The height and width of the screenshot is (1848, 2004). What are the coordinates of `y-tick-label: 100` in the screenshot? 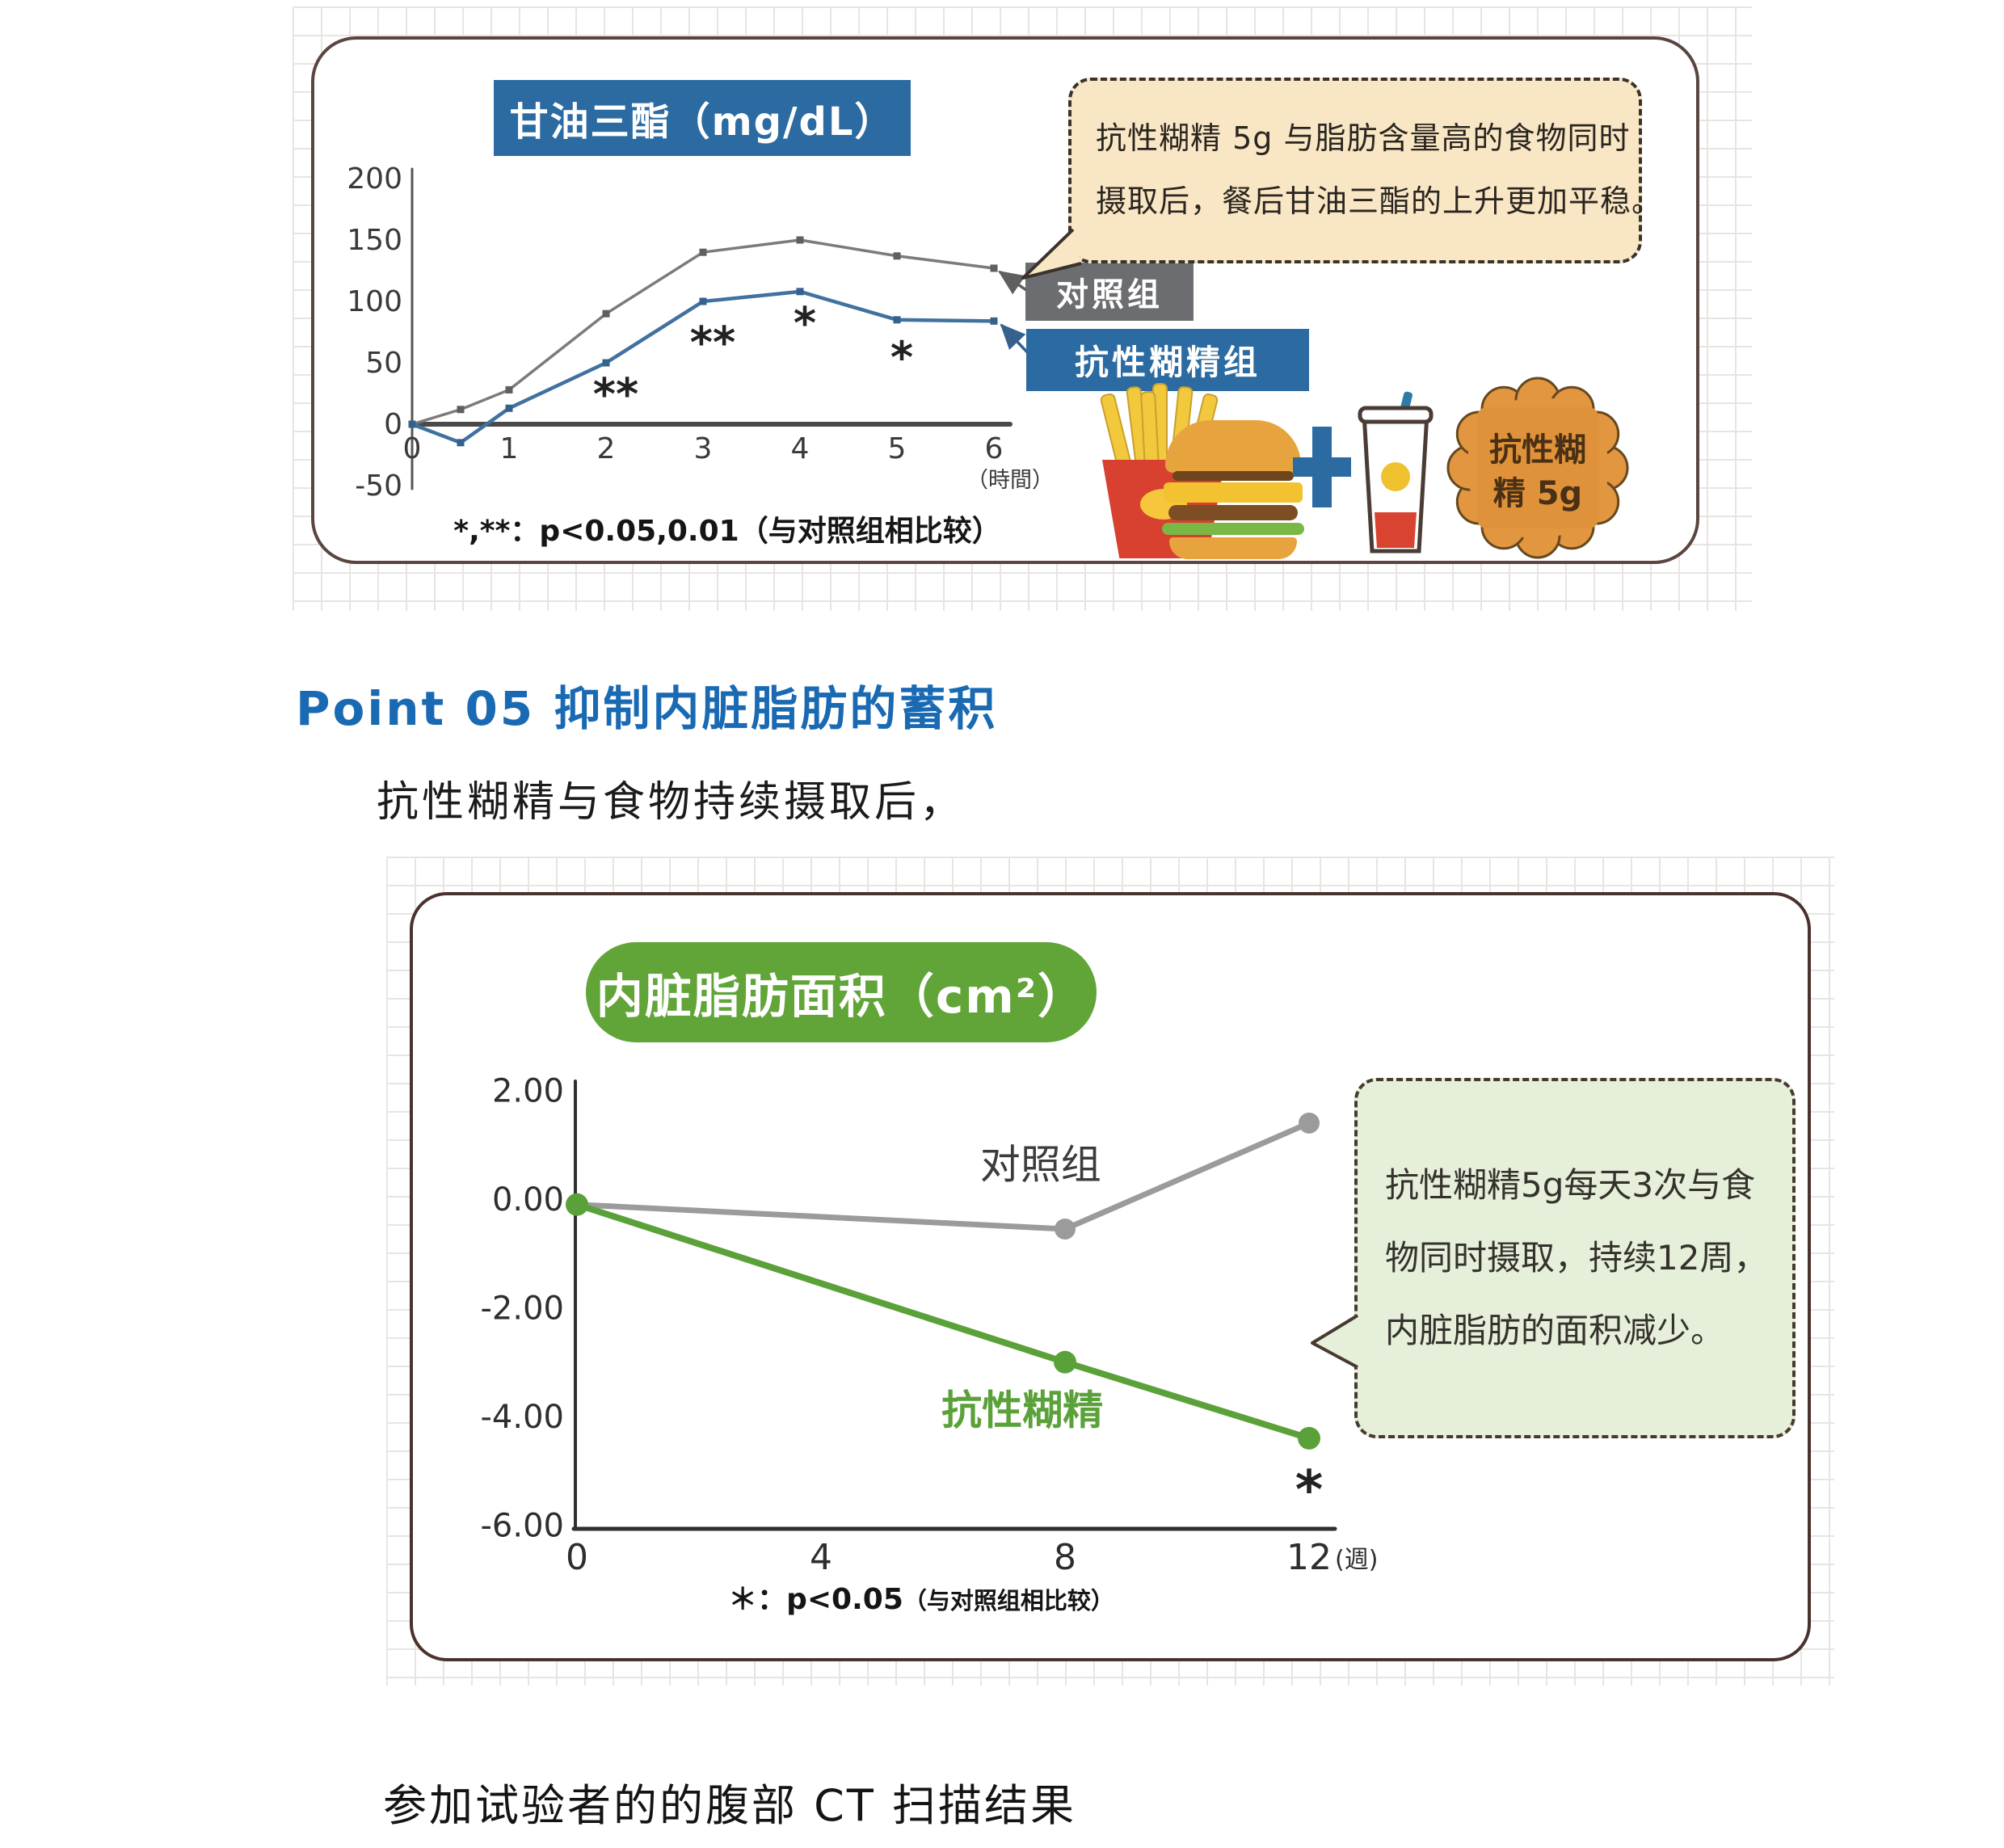 It's located at (374, 301).